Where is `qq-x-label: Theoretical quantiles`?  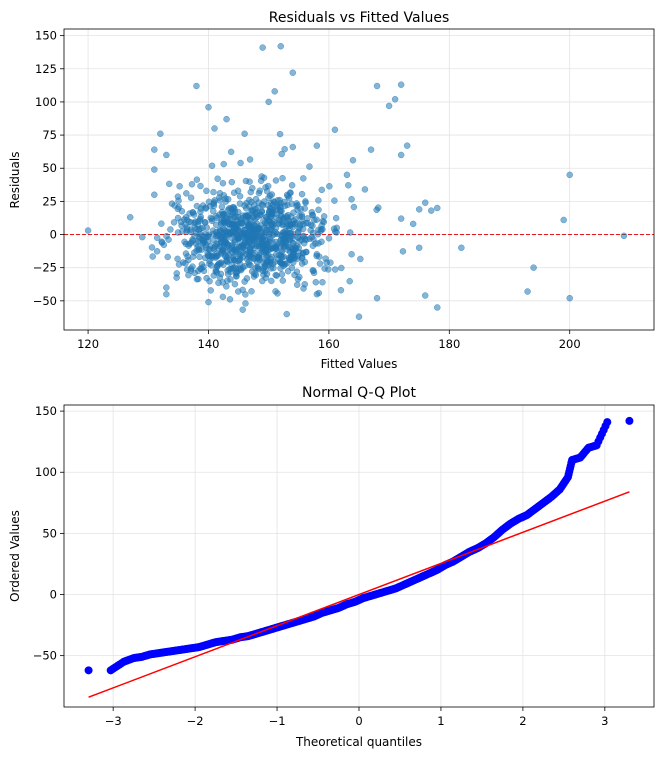
qq-x-label: Theoretical quantiles is located at coordinates (358, 742).